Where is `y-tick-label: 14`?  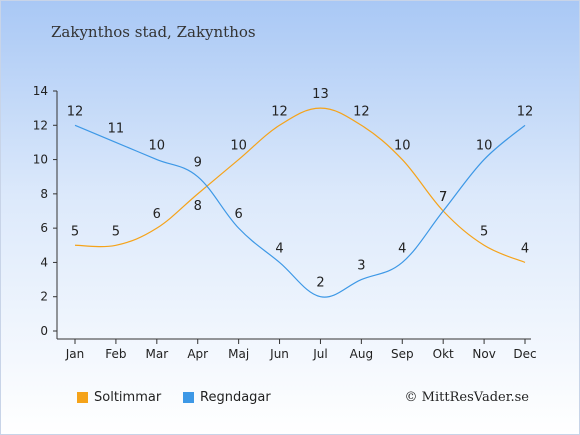 y-tick-label: 14 is located at coordinates (40, 91).